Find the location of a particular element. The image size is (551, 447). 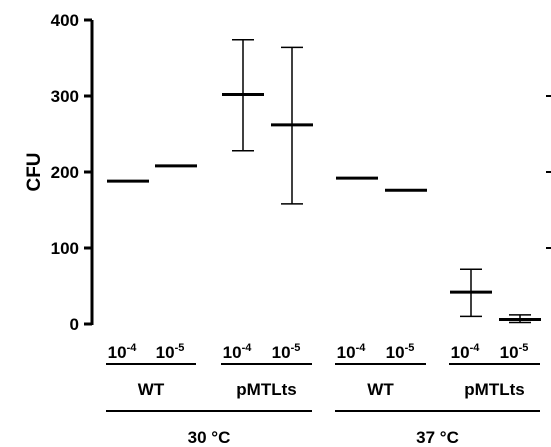

y-axis: 0 100 200 300 400 is located at coordinates (72, 172).